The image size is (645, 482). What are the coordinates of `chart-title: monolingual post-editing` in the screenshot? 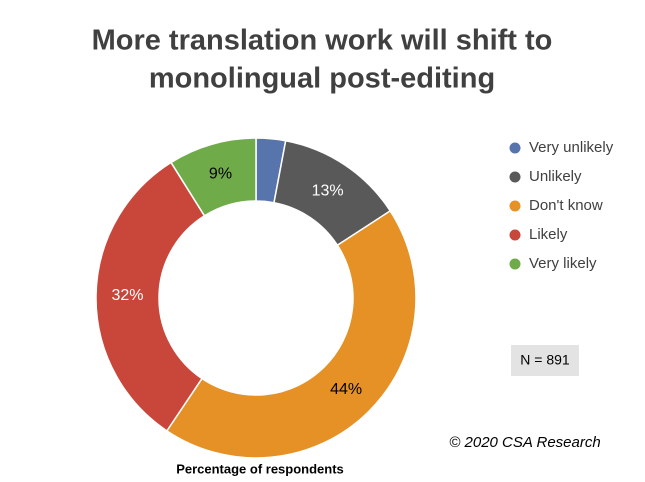 It's located at (322, 79).